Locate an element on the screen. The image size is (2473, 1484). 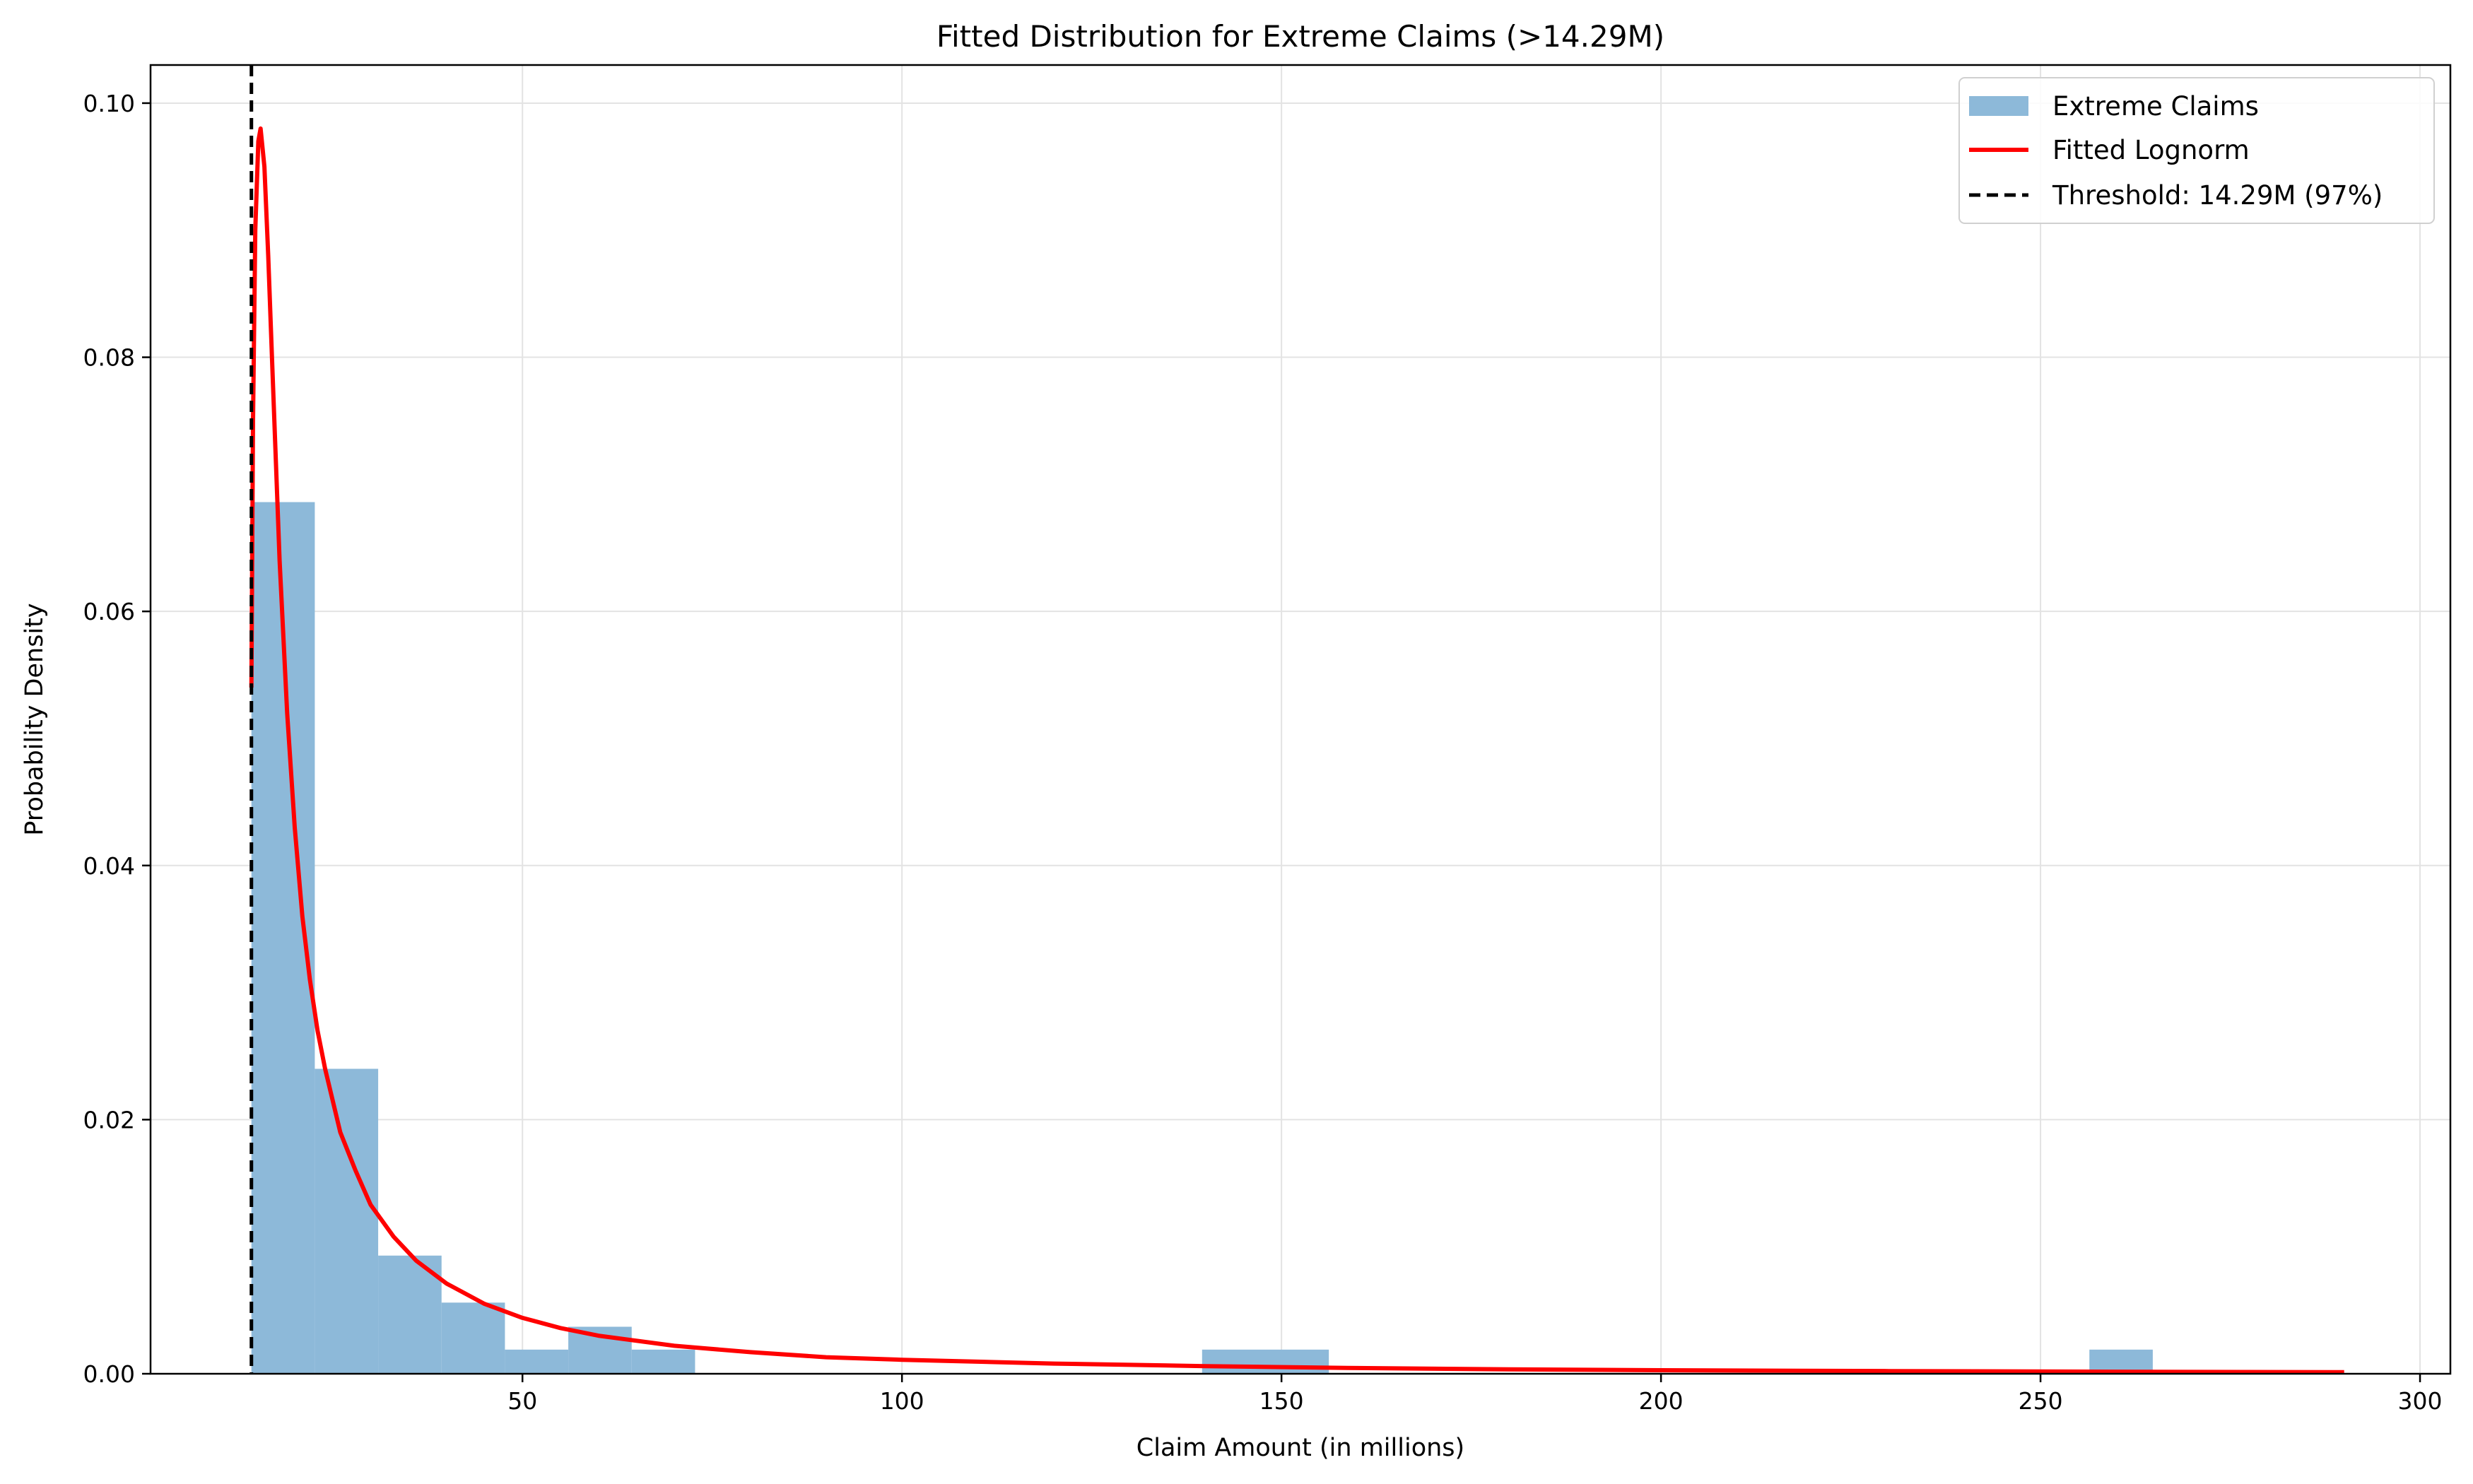
x-axis-ticks: 50 100 150 200 250 300 is located at coordinates (1475, 1394).